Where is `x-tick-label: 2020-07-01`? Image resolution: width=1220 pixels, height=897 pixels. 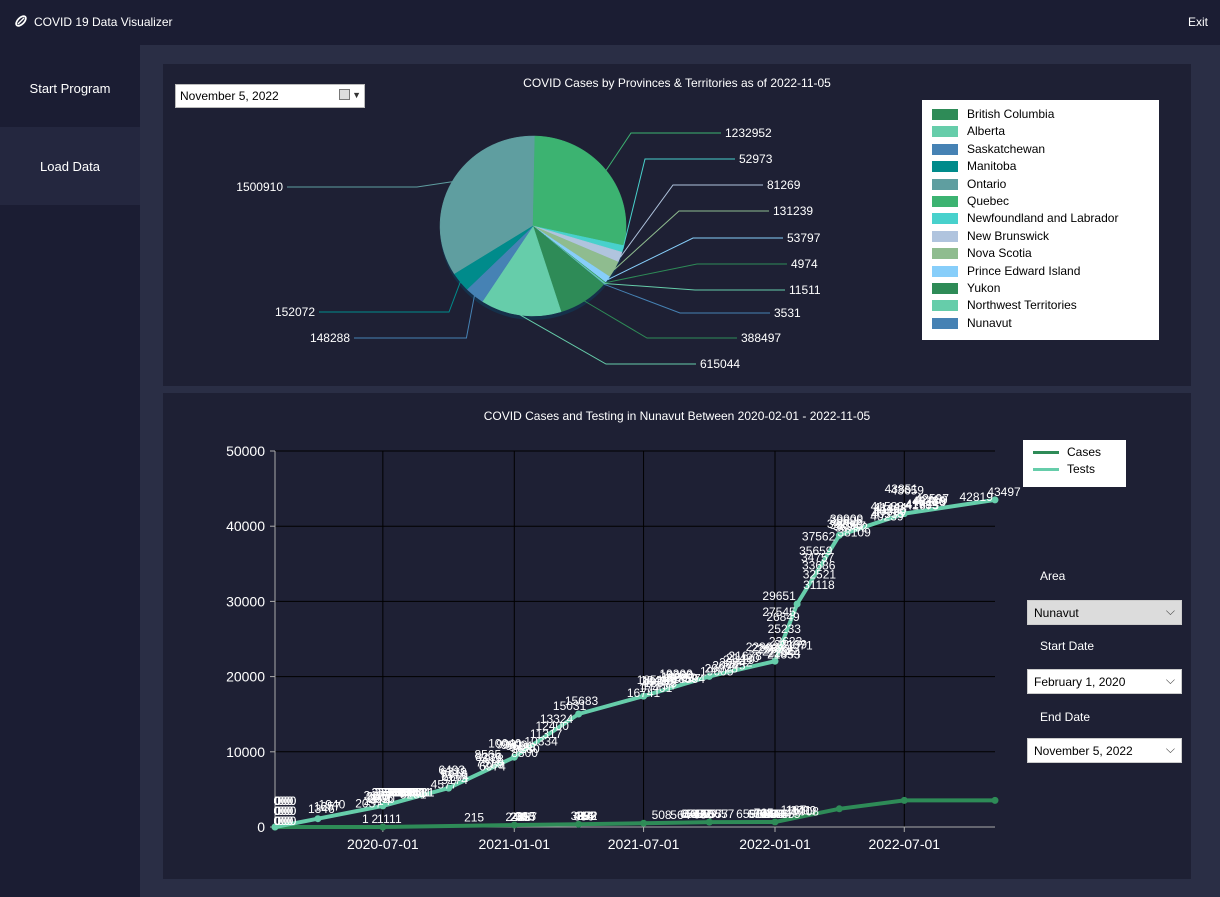
x-tick-label: 2020-07-01 is located at coordinates (383, 844).